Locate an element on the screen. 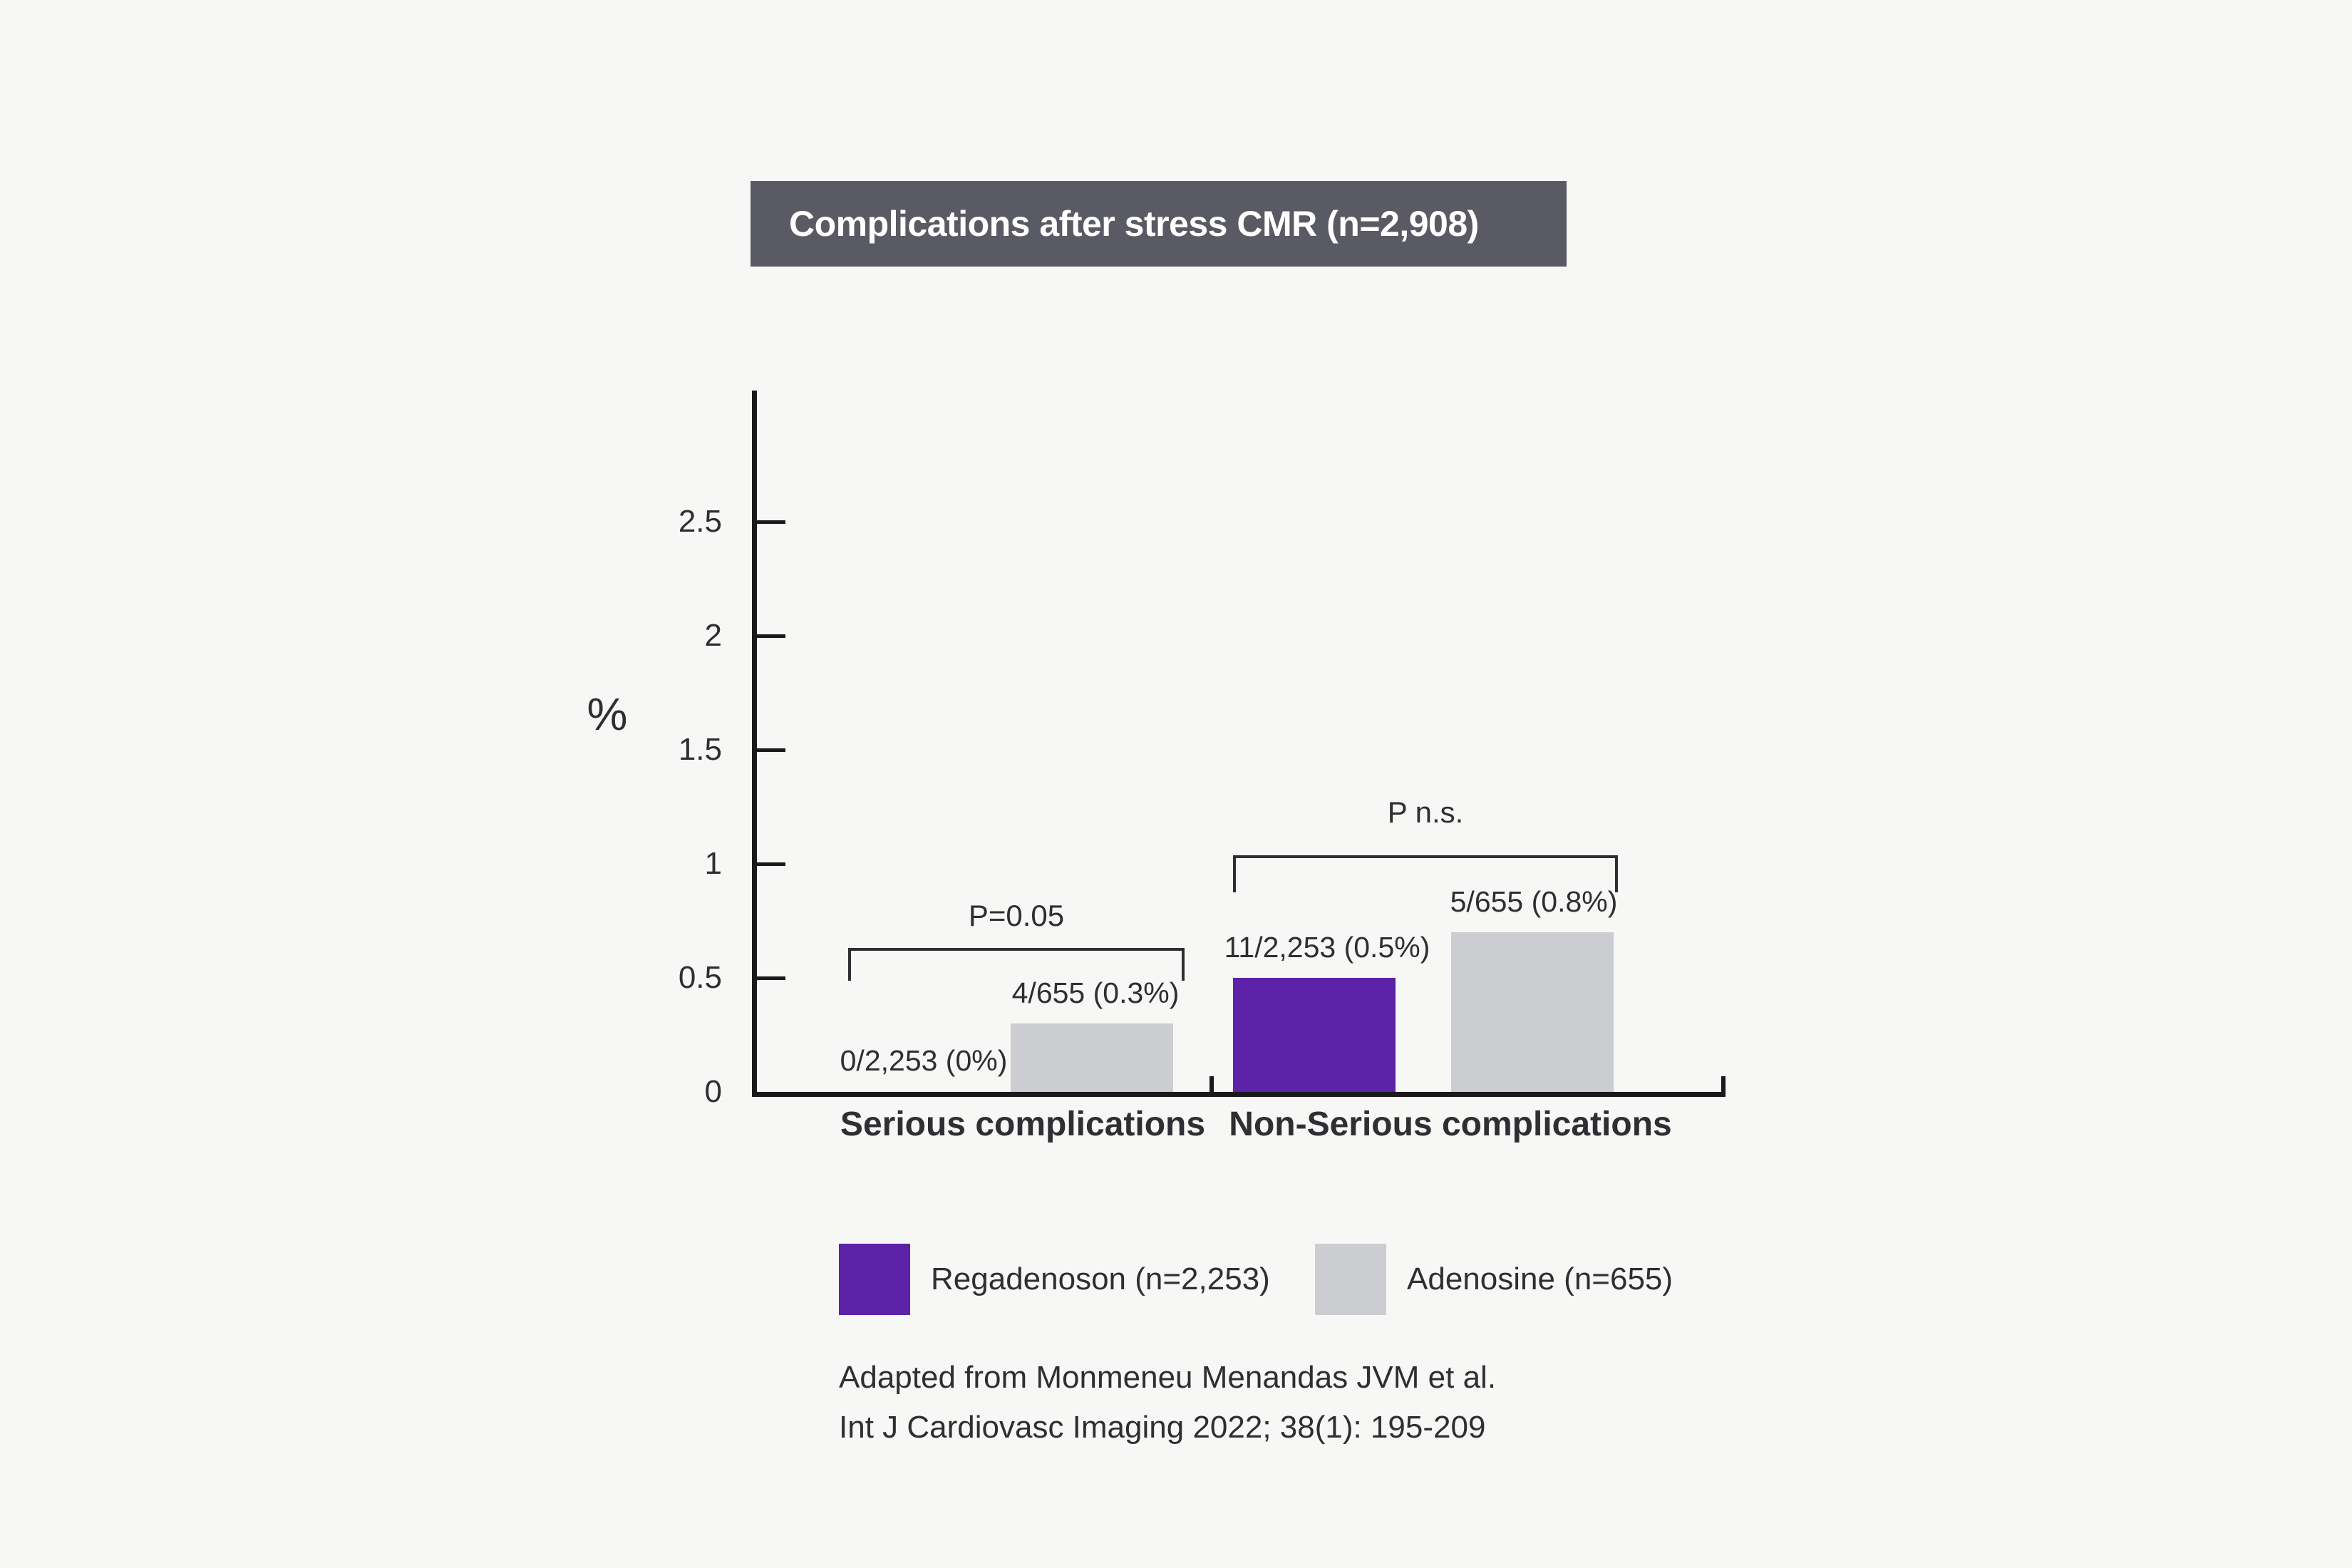 The image size is (2352, 1568). chart-title: Complications after stress CMR (n=2,908) is located at coordinates (1134, 224).